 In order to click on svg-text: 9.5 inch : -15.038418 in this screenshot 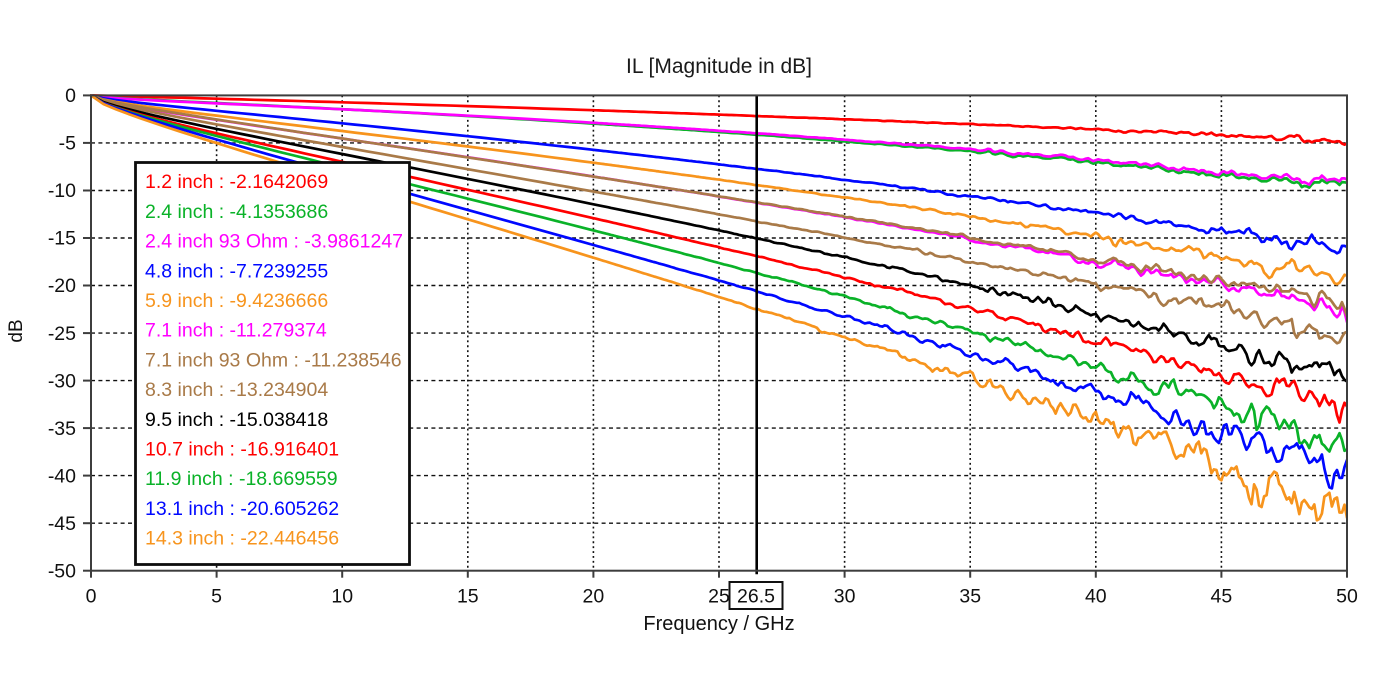, I will do `click(236, 420)`.